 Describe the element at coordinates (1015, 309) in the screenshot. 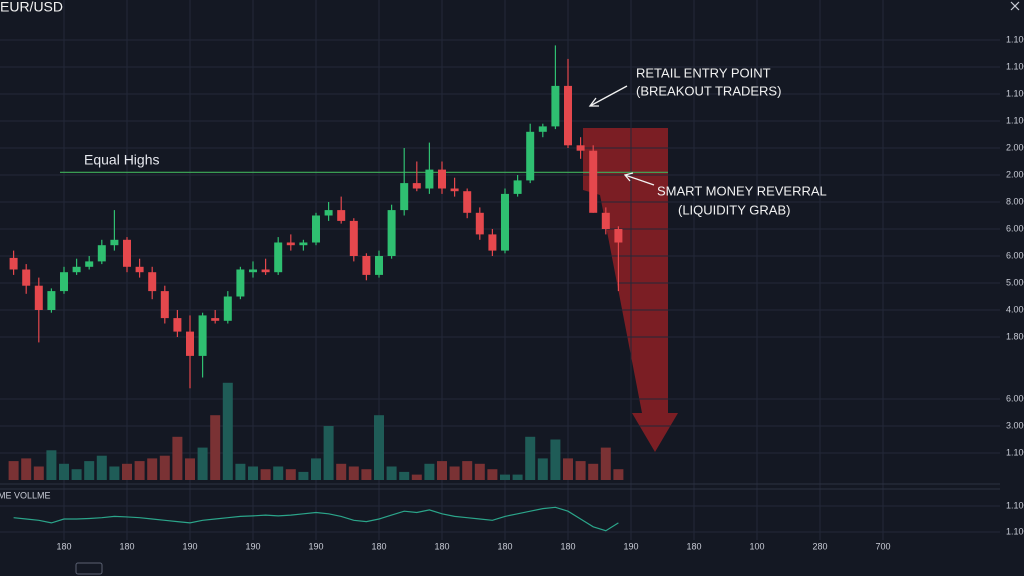

I see `y-tick-label: 4.000` at that location.